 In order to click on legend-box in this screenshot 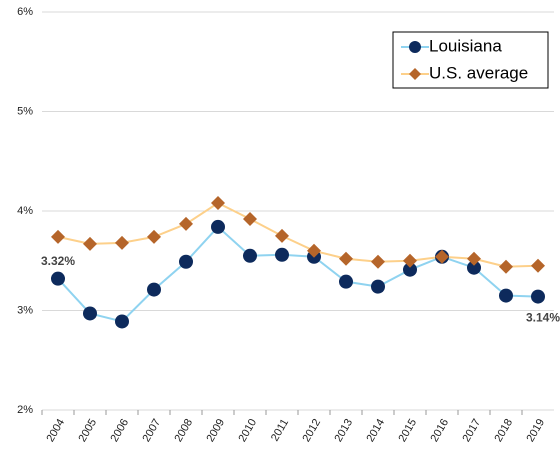, I will do `click(470, 60)`.